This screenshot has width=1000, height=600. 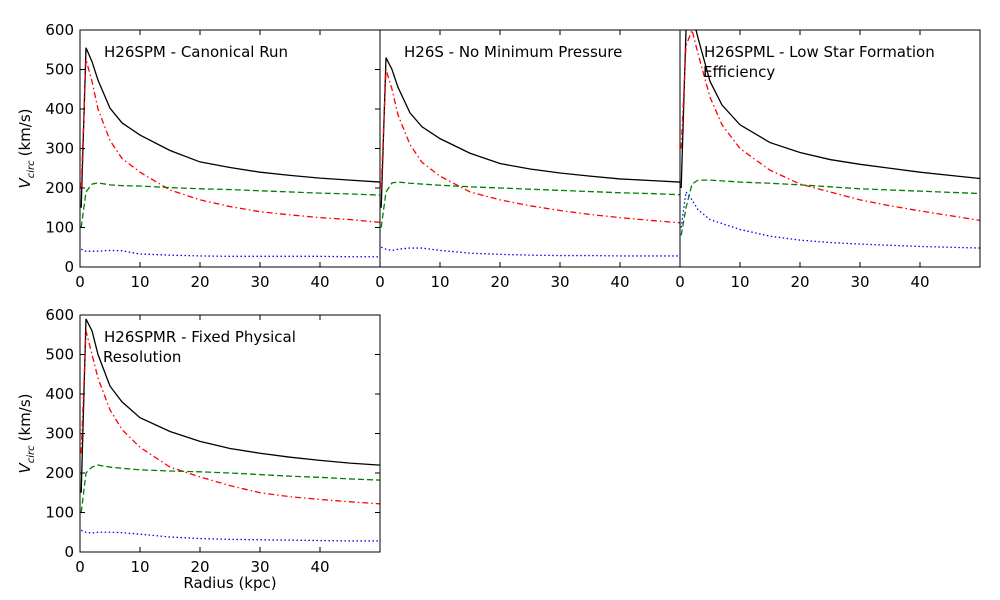 What do you see at coordinates (229, 583) in the screenshot?
I see `x-axis-label: Radius (kpc)` at bounding box center [229, 583].